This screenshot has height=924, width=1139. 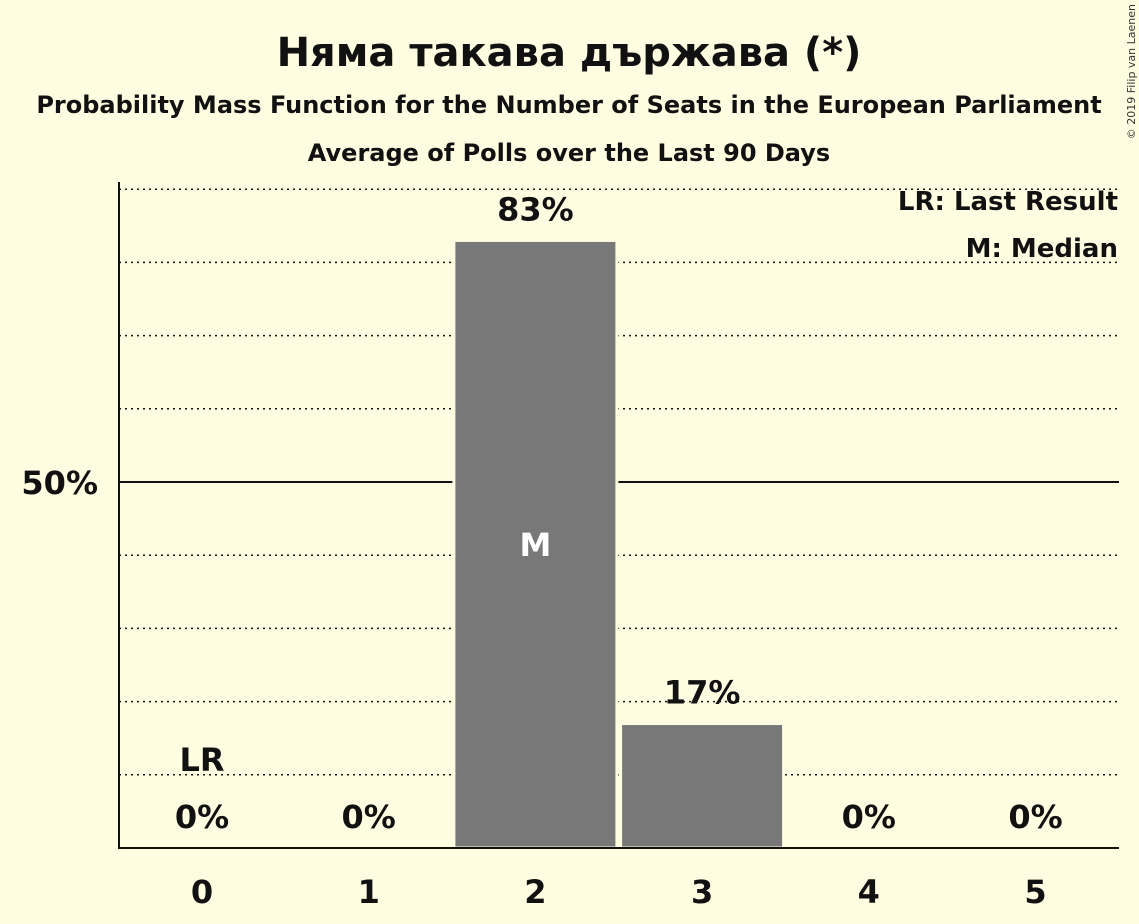 I want to click on x-tick-2: 2, so click(x=535, y=892).